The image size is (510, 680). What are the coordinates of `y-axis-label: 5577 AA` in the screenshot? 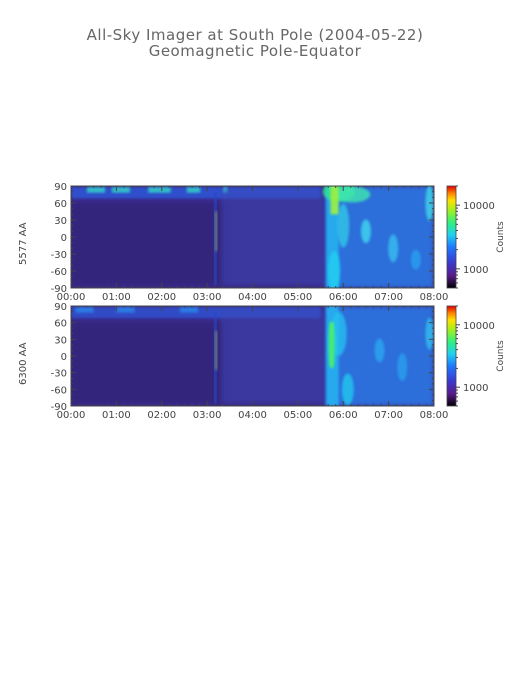 It's located at (23, 243).